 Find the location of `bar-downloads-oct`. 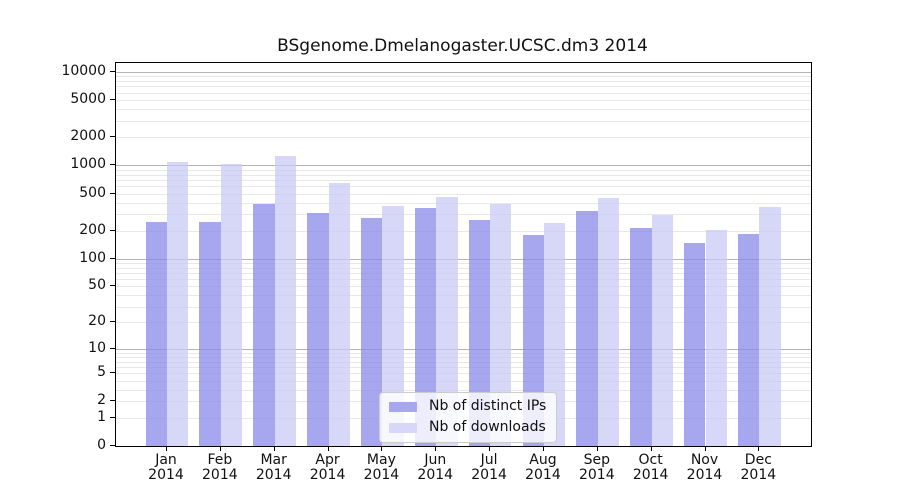

bar-downloads-oct is located at coordinates (662, 330).